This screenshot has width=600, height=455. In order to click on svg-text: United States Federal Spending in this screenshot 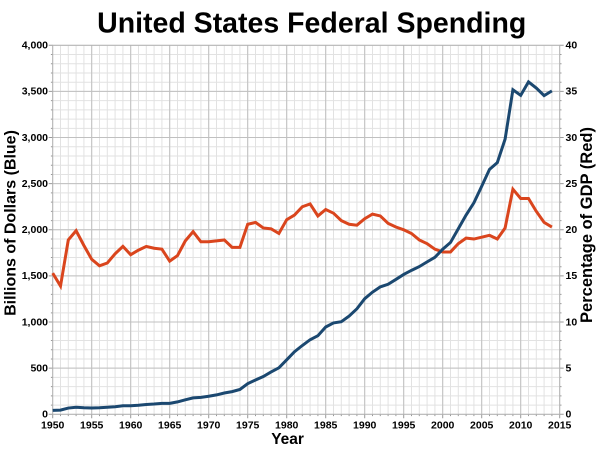, I will do `click(311, 23)`.